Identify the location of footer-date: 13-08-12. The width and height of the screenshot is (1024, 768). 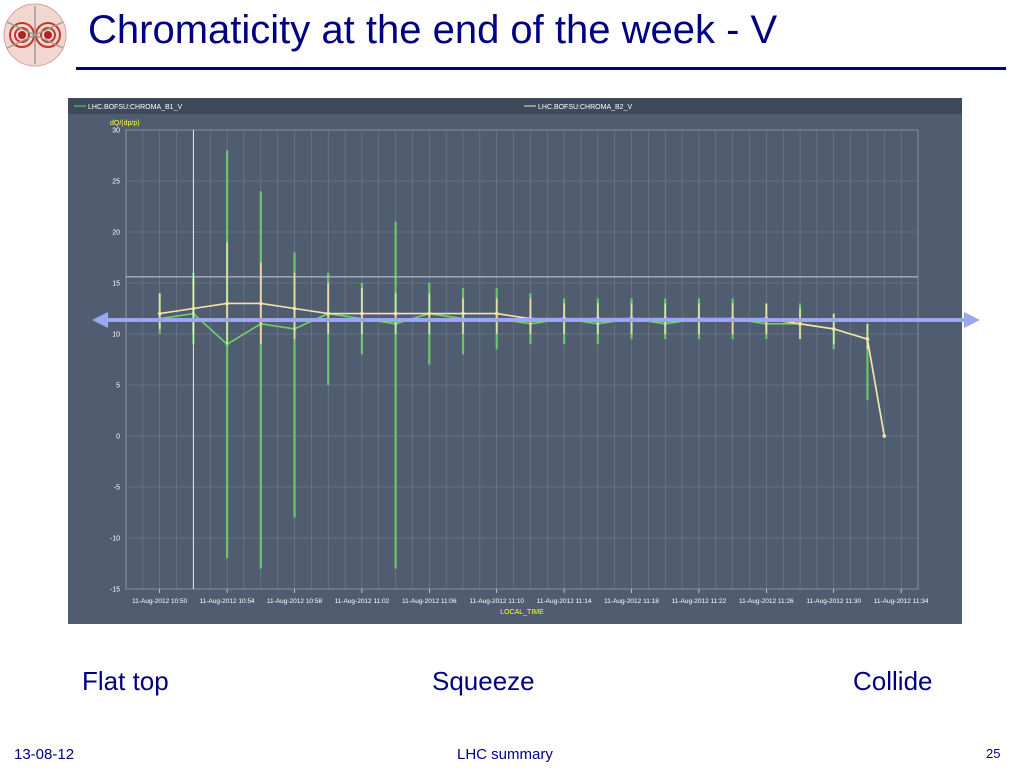
(44, 754).